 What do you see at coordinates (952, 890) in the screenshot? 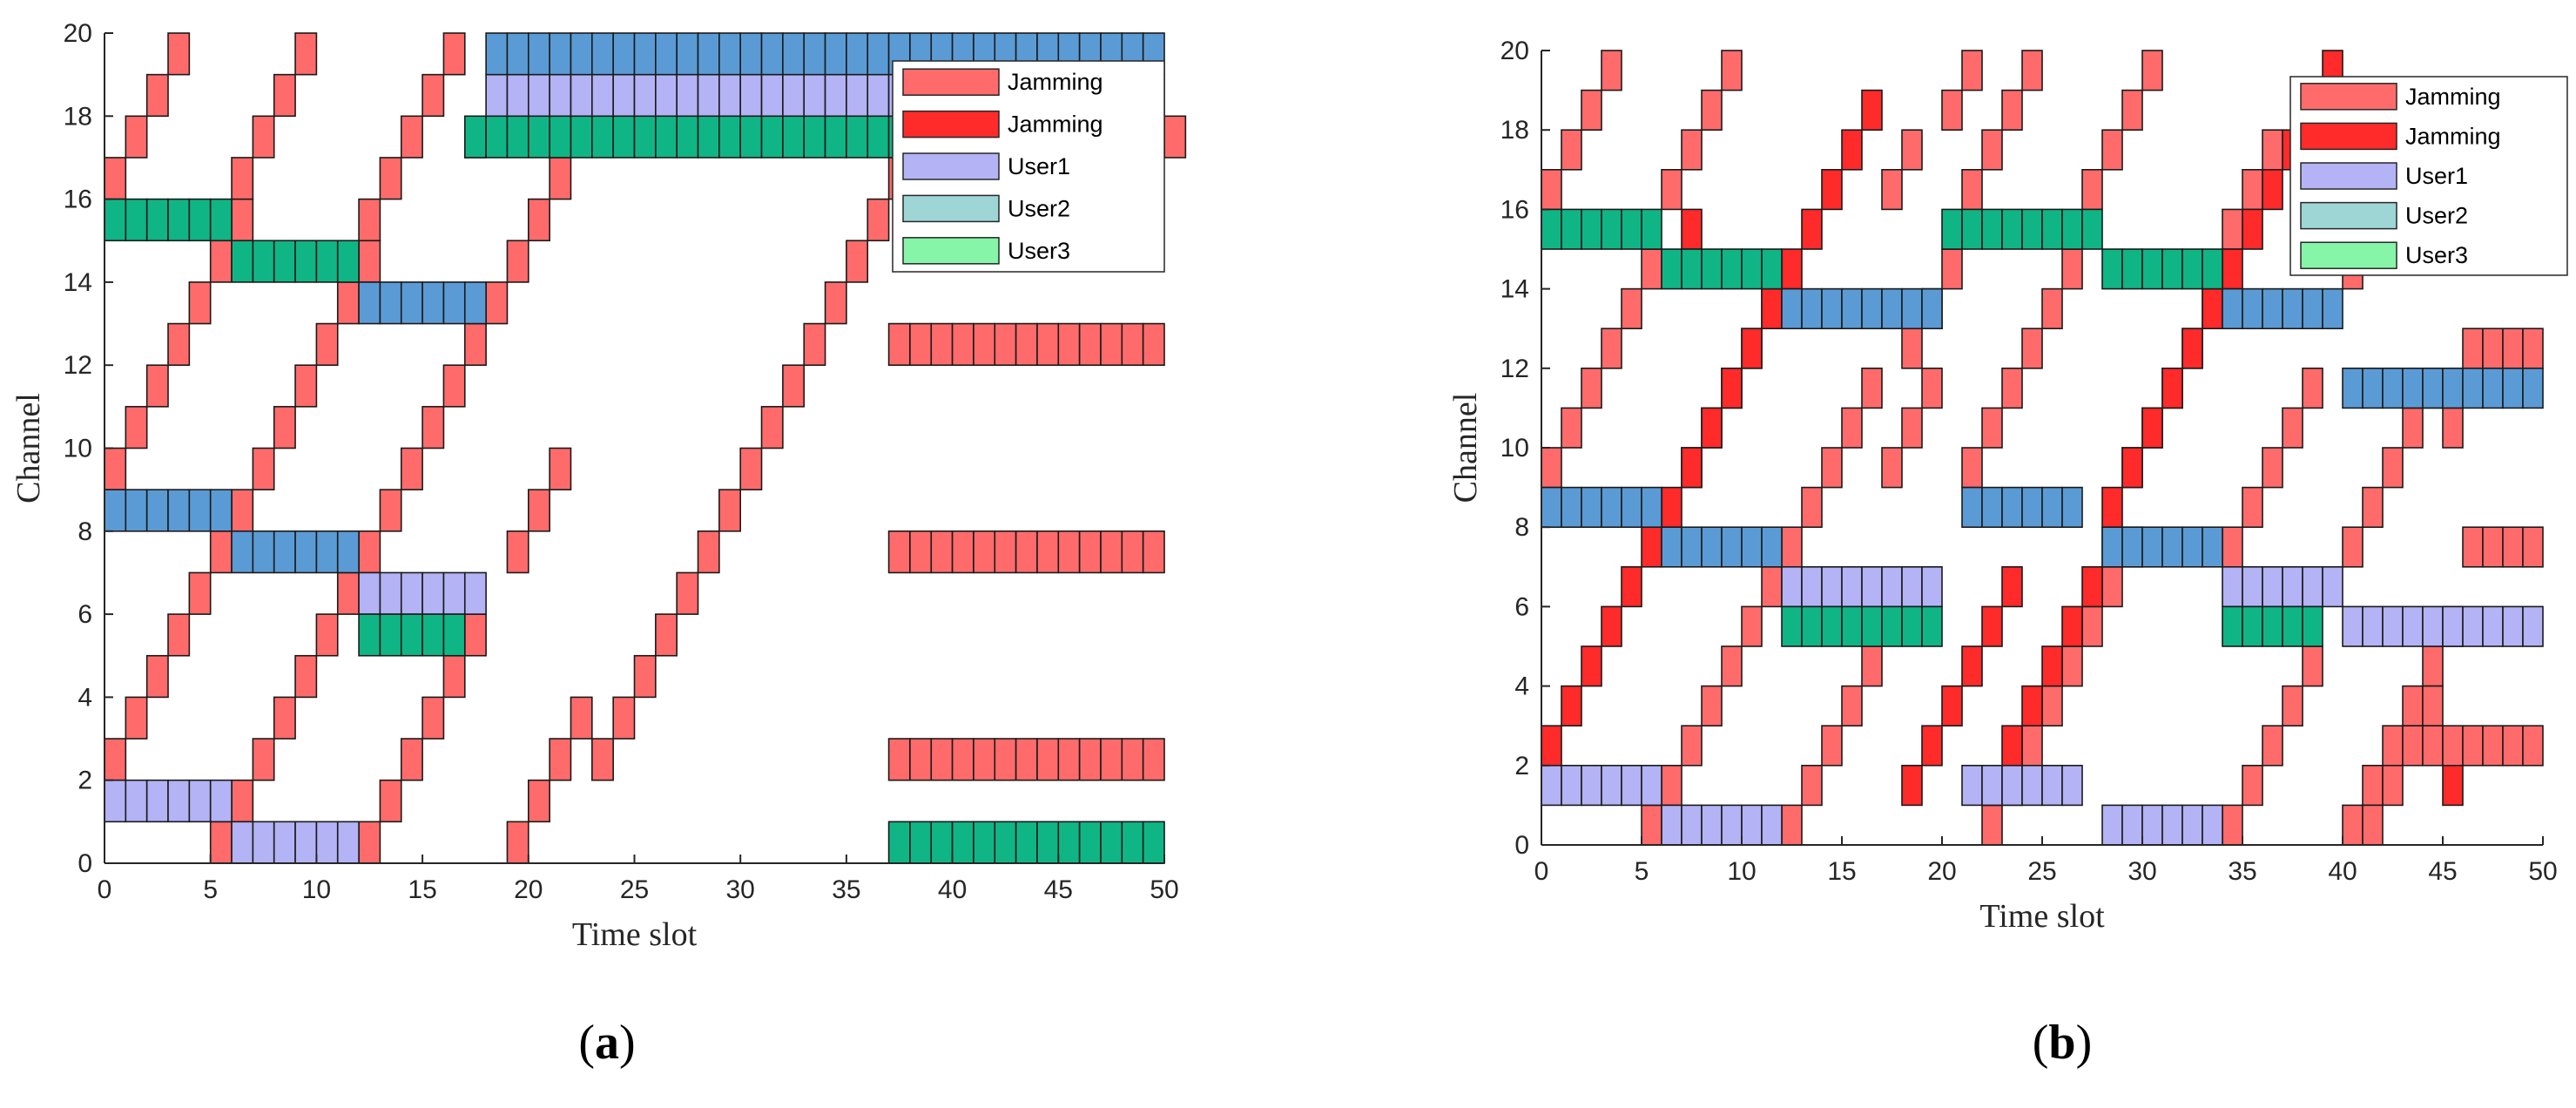
I see `x-tick-label: 40` at bounding box center [952, 890].